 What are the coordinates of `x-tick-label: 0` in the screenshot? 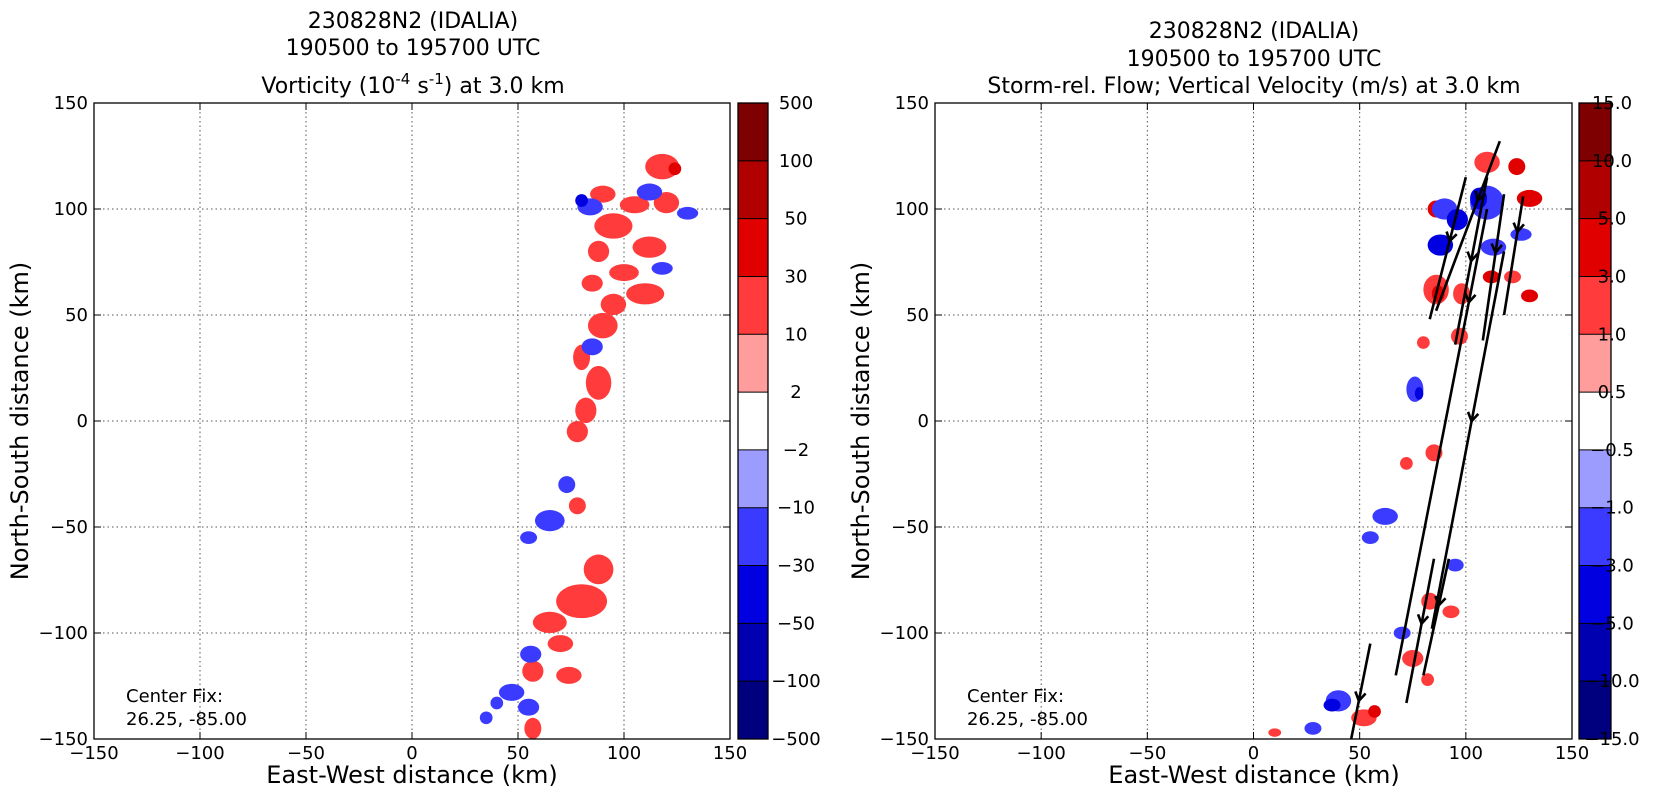 It's located at (1253, 753).